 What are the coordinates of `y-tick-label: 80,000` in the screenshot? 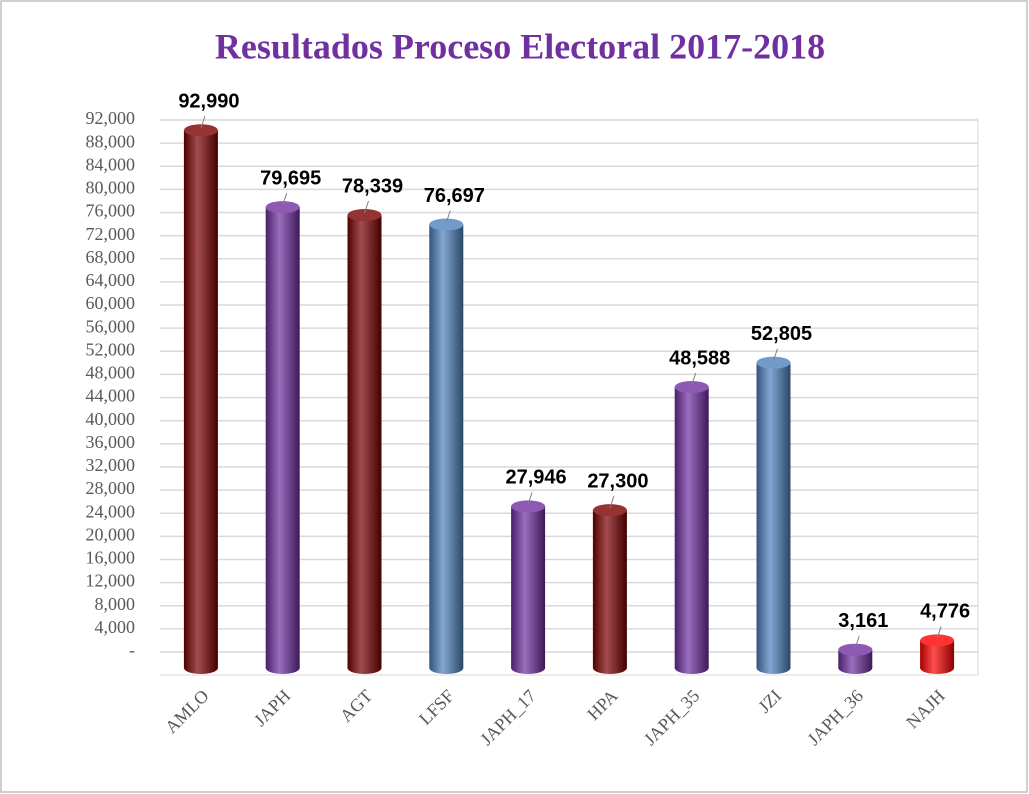 It's located at (111, 188).